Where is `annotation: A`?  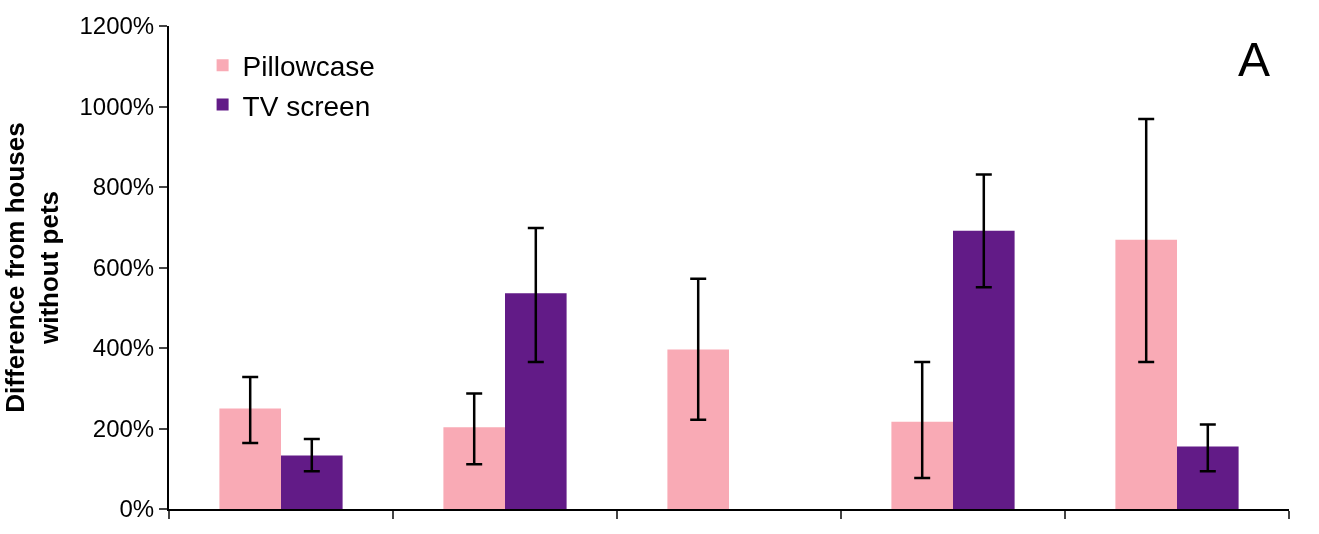 annotation: A is located at coordinates (1254, 59).